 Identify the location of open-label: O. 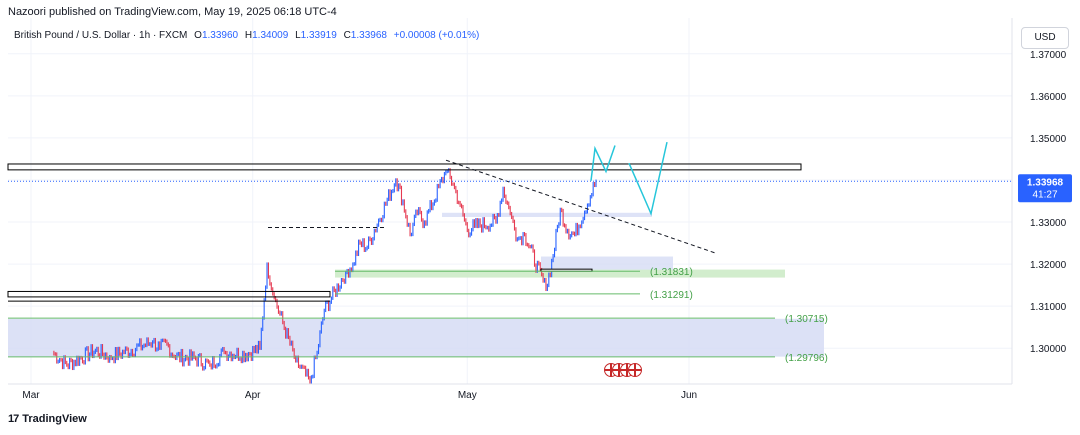
(198, 35).